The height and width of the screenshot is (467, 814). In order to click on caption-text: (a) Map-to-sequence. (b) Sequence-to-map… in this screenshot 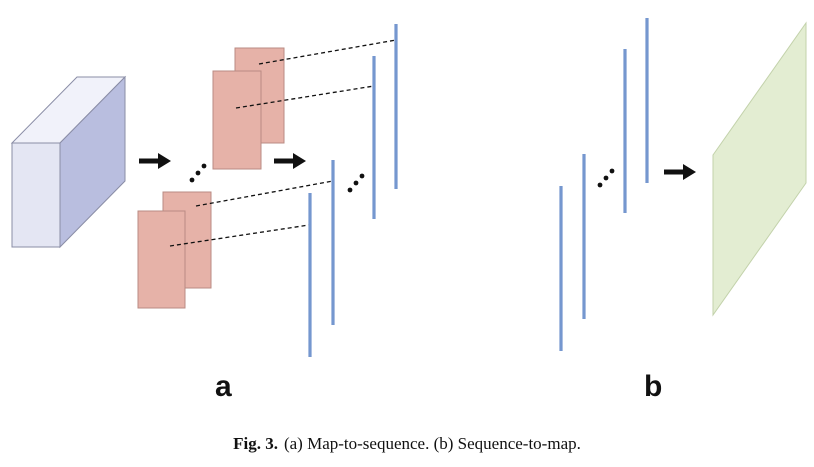, I will do `click(432, 443)`.